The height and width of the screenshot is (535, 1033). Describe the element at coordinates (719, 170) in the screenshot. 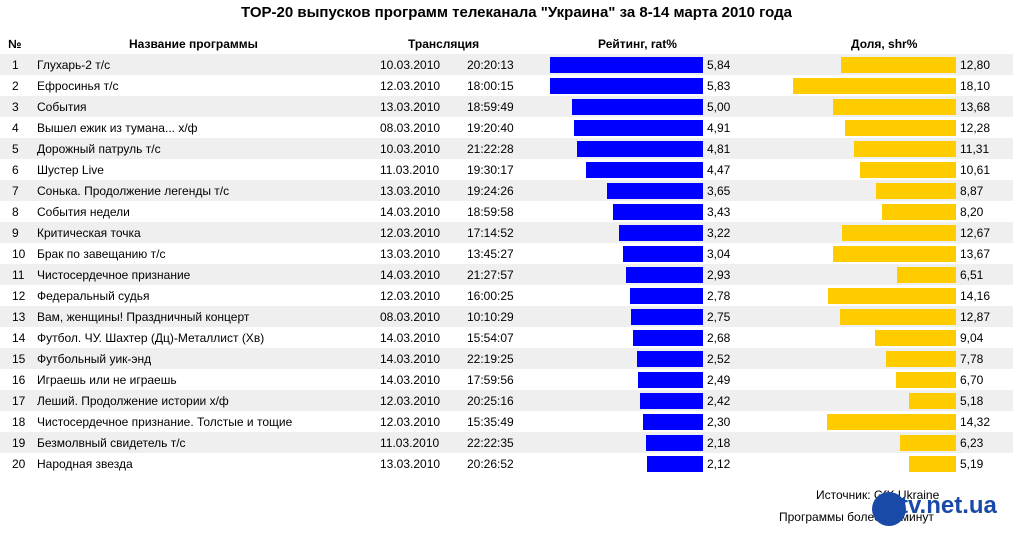

I see `rating-value: 4,47` at that location.